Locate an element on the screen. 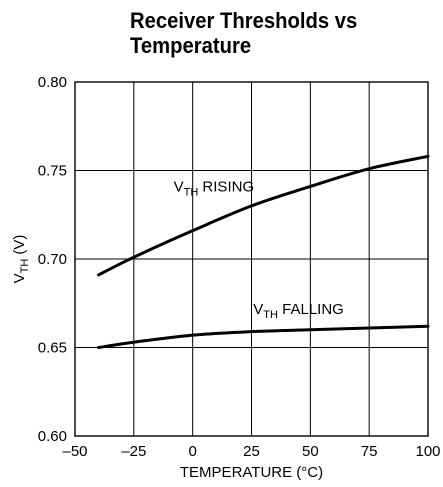  series-label-vth-falling: VTH FALLING is located at coordinates (298, 311).